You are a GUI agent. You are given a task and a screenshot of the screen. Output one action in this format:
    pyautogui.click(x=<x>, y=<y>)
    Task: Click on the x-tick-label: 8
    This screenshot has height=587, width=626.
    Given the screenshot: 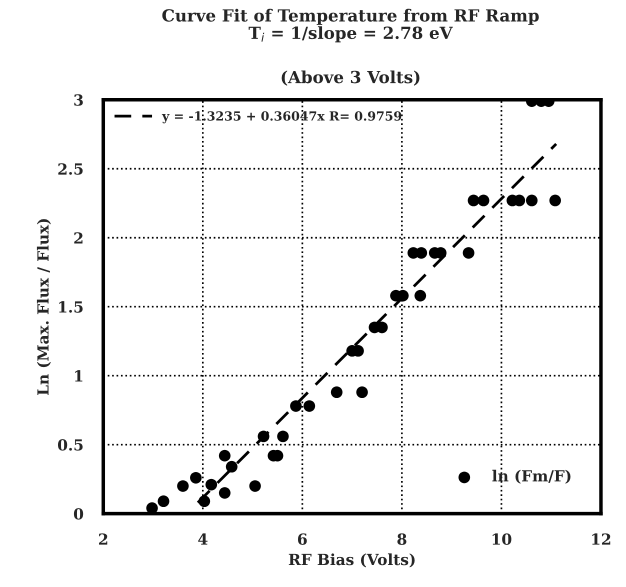 What is the action you would take?
    pyautogui.click(x=401, y=539)
    